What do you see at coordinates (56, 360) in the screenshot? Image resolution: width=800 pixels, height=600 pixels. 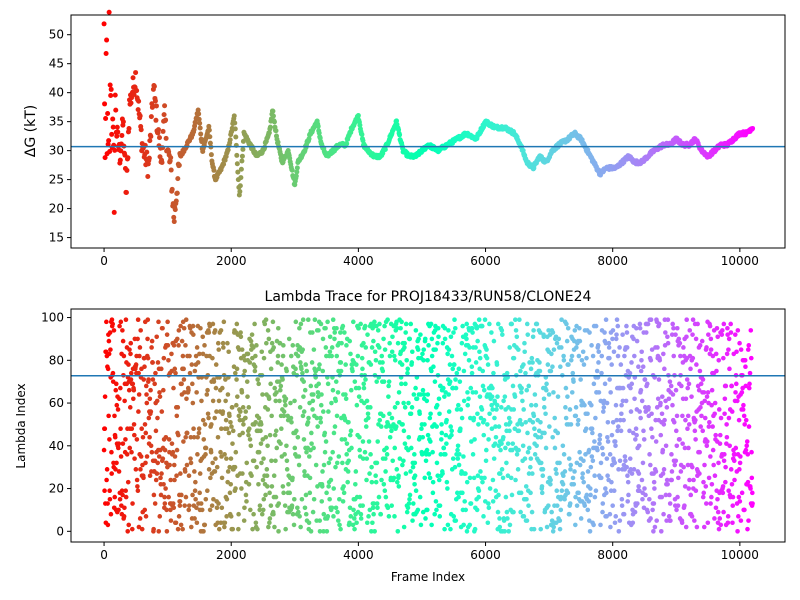 I see `y-tick-label: 80` at bounding box center [56, 360].